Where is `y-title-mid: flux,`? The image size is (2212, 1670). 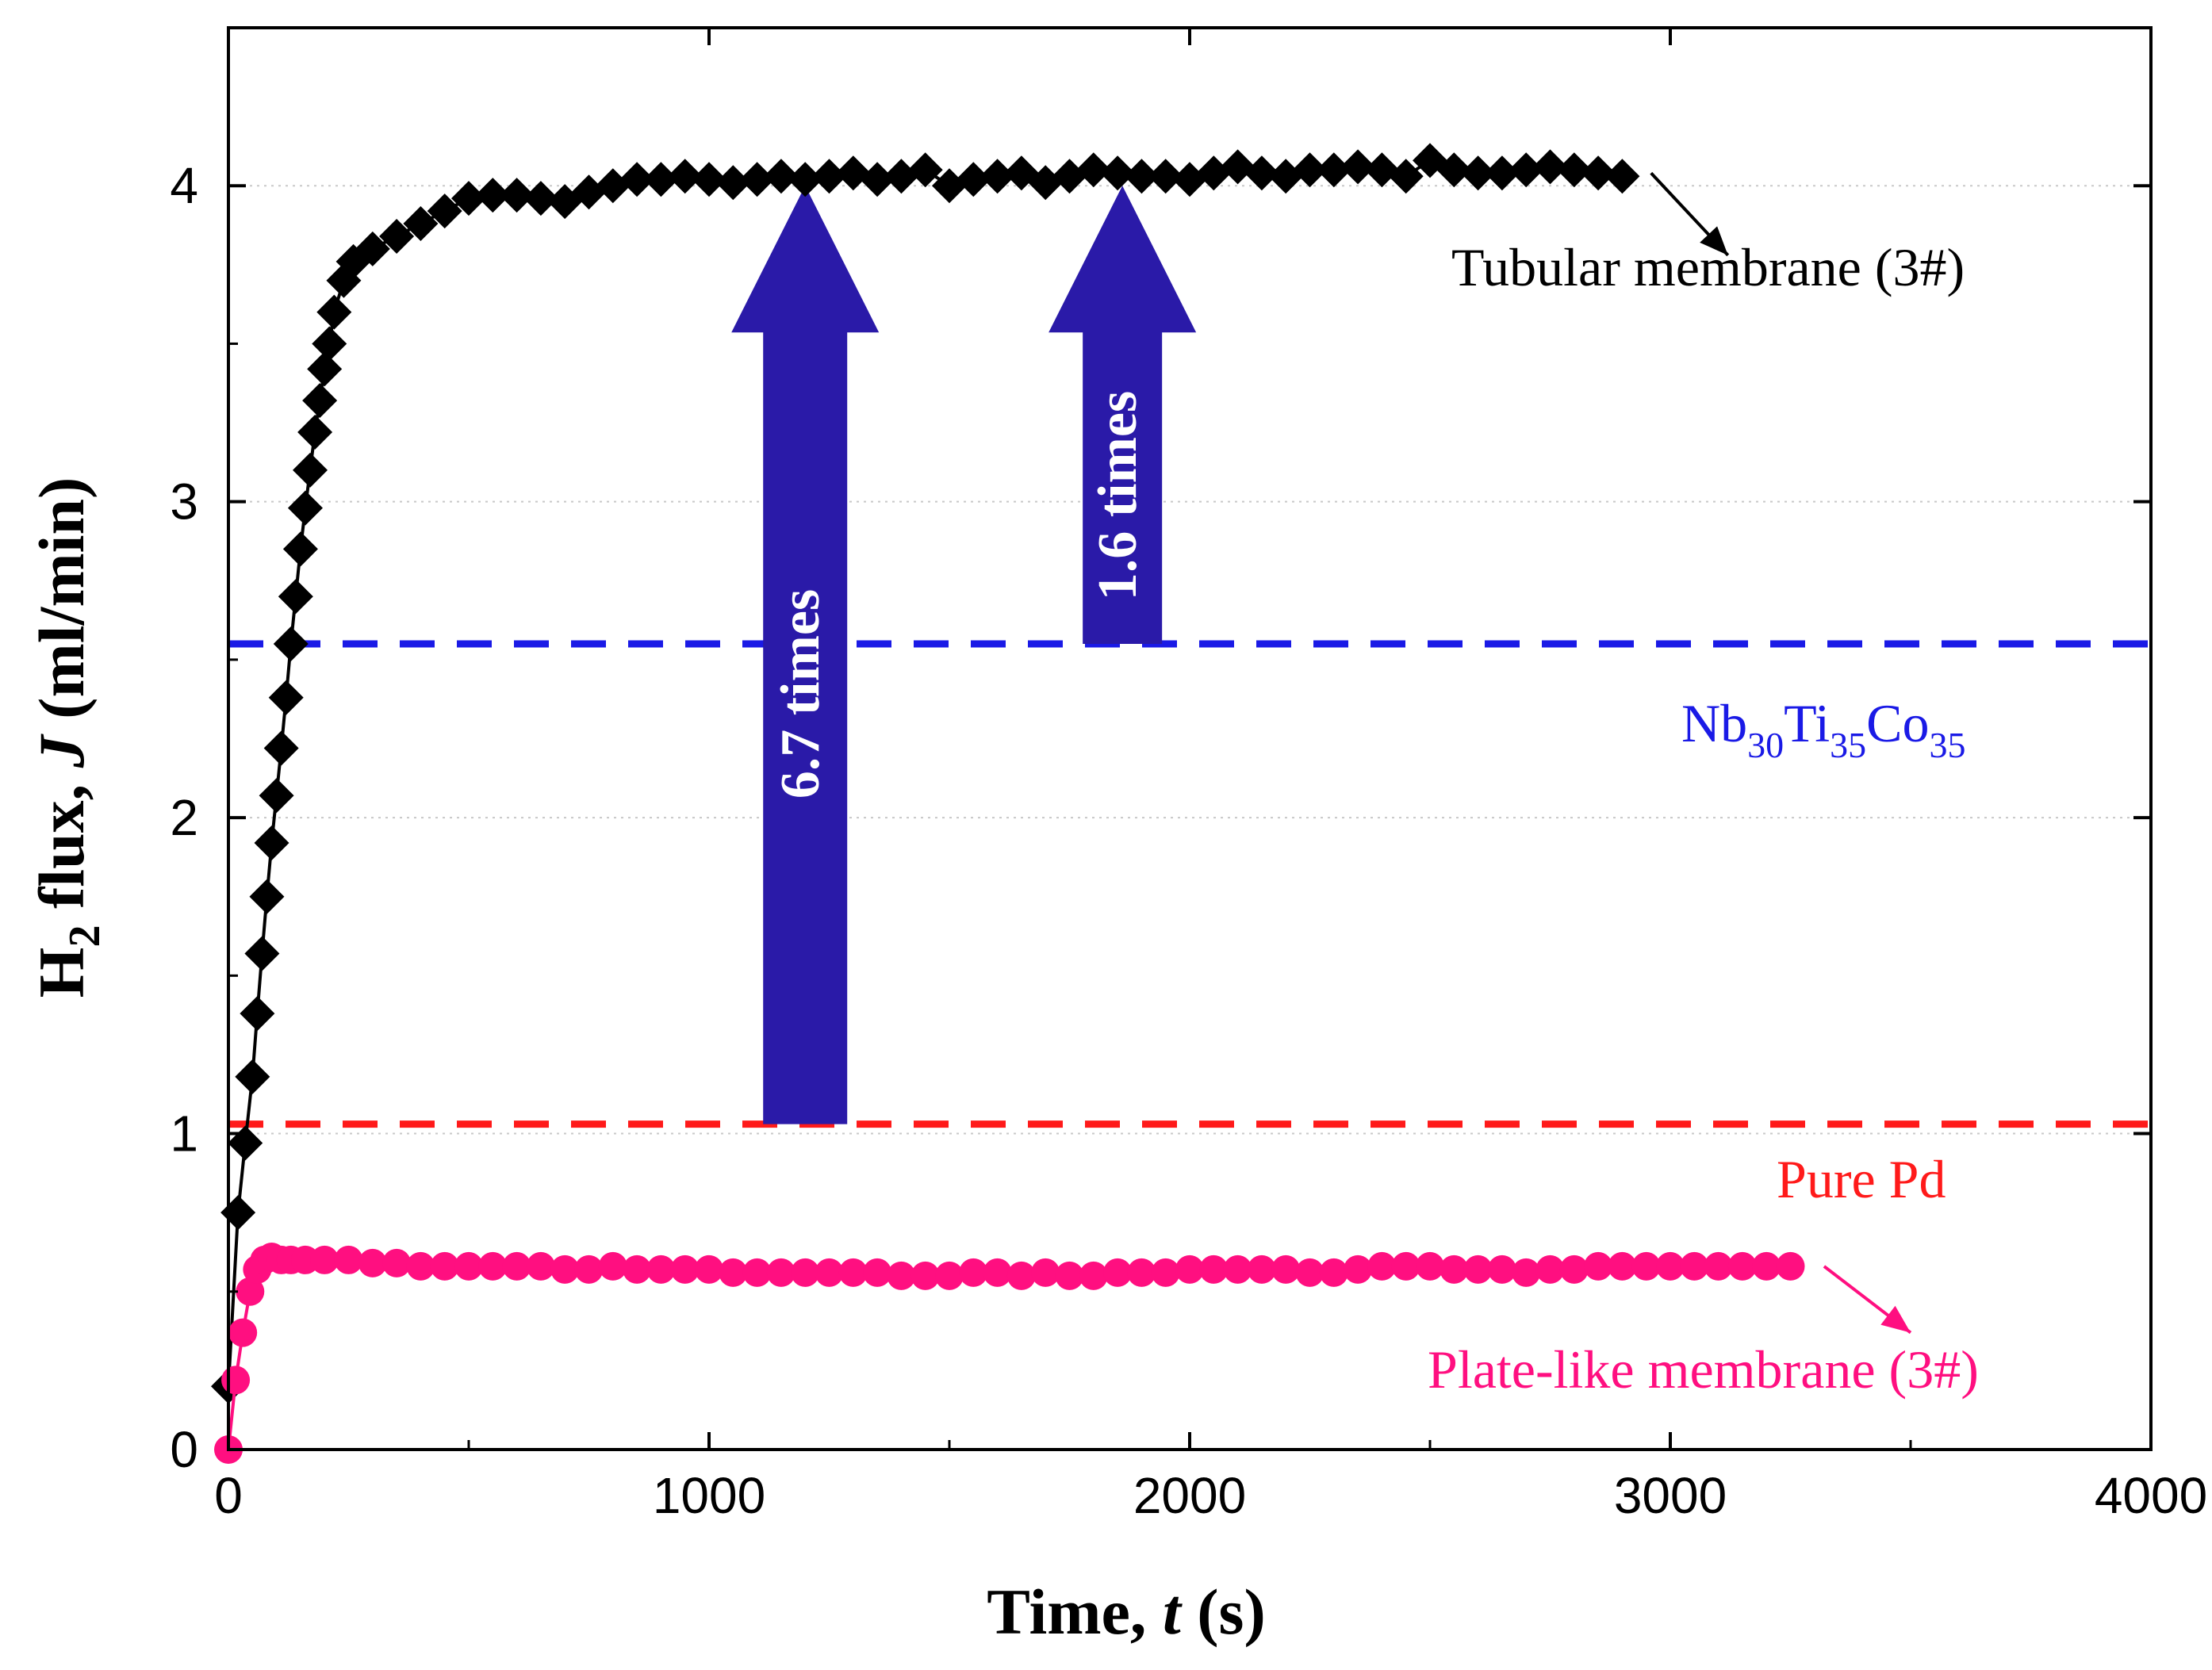
y-title-mid: flux, is located at coordinates (61, 846).